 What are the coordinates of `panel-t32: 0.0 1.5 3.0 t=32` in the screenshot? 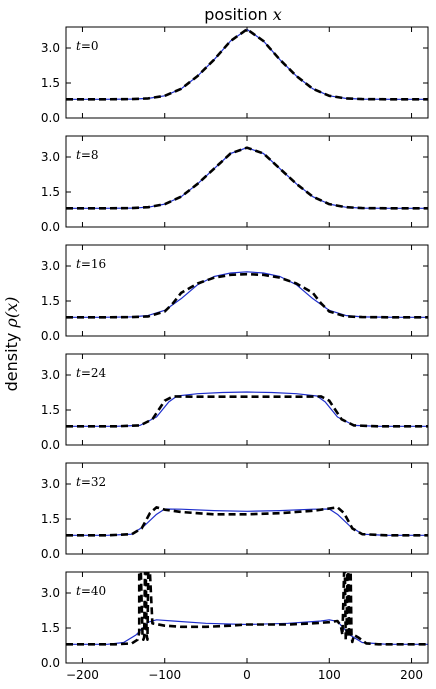 It's located at (235, 511).